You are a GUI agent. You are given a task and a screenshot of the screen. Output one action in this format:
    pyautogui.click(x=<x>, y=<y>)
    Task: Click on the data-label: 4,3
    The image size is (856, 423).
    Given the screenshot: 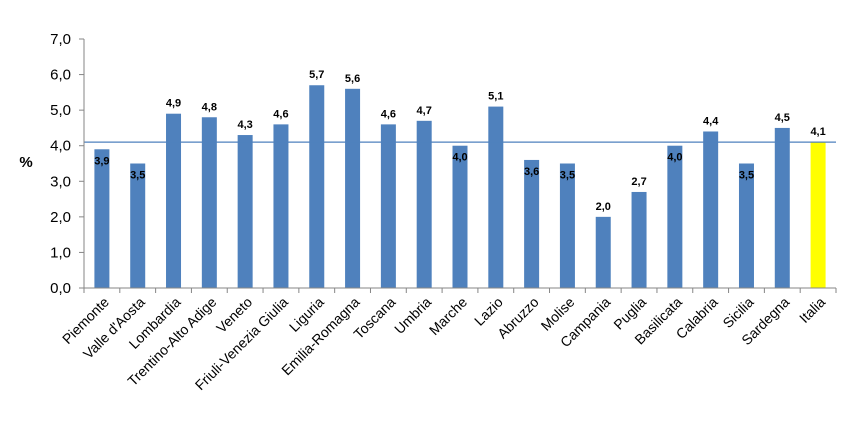 What is the action you would take?
    pyautogui.click(x=244, y=125)
    